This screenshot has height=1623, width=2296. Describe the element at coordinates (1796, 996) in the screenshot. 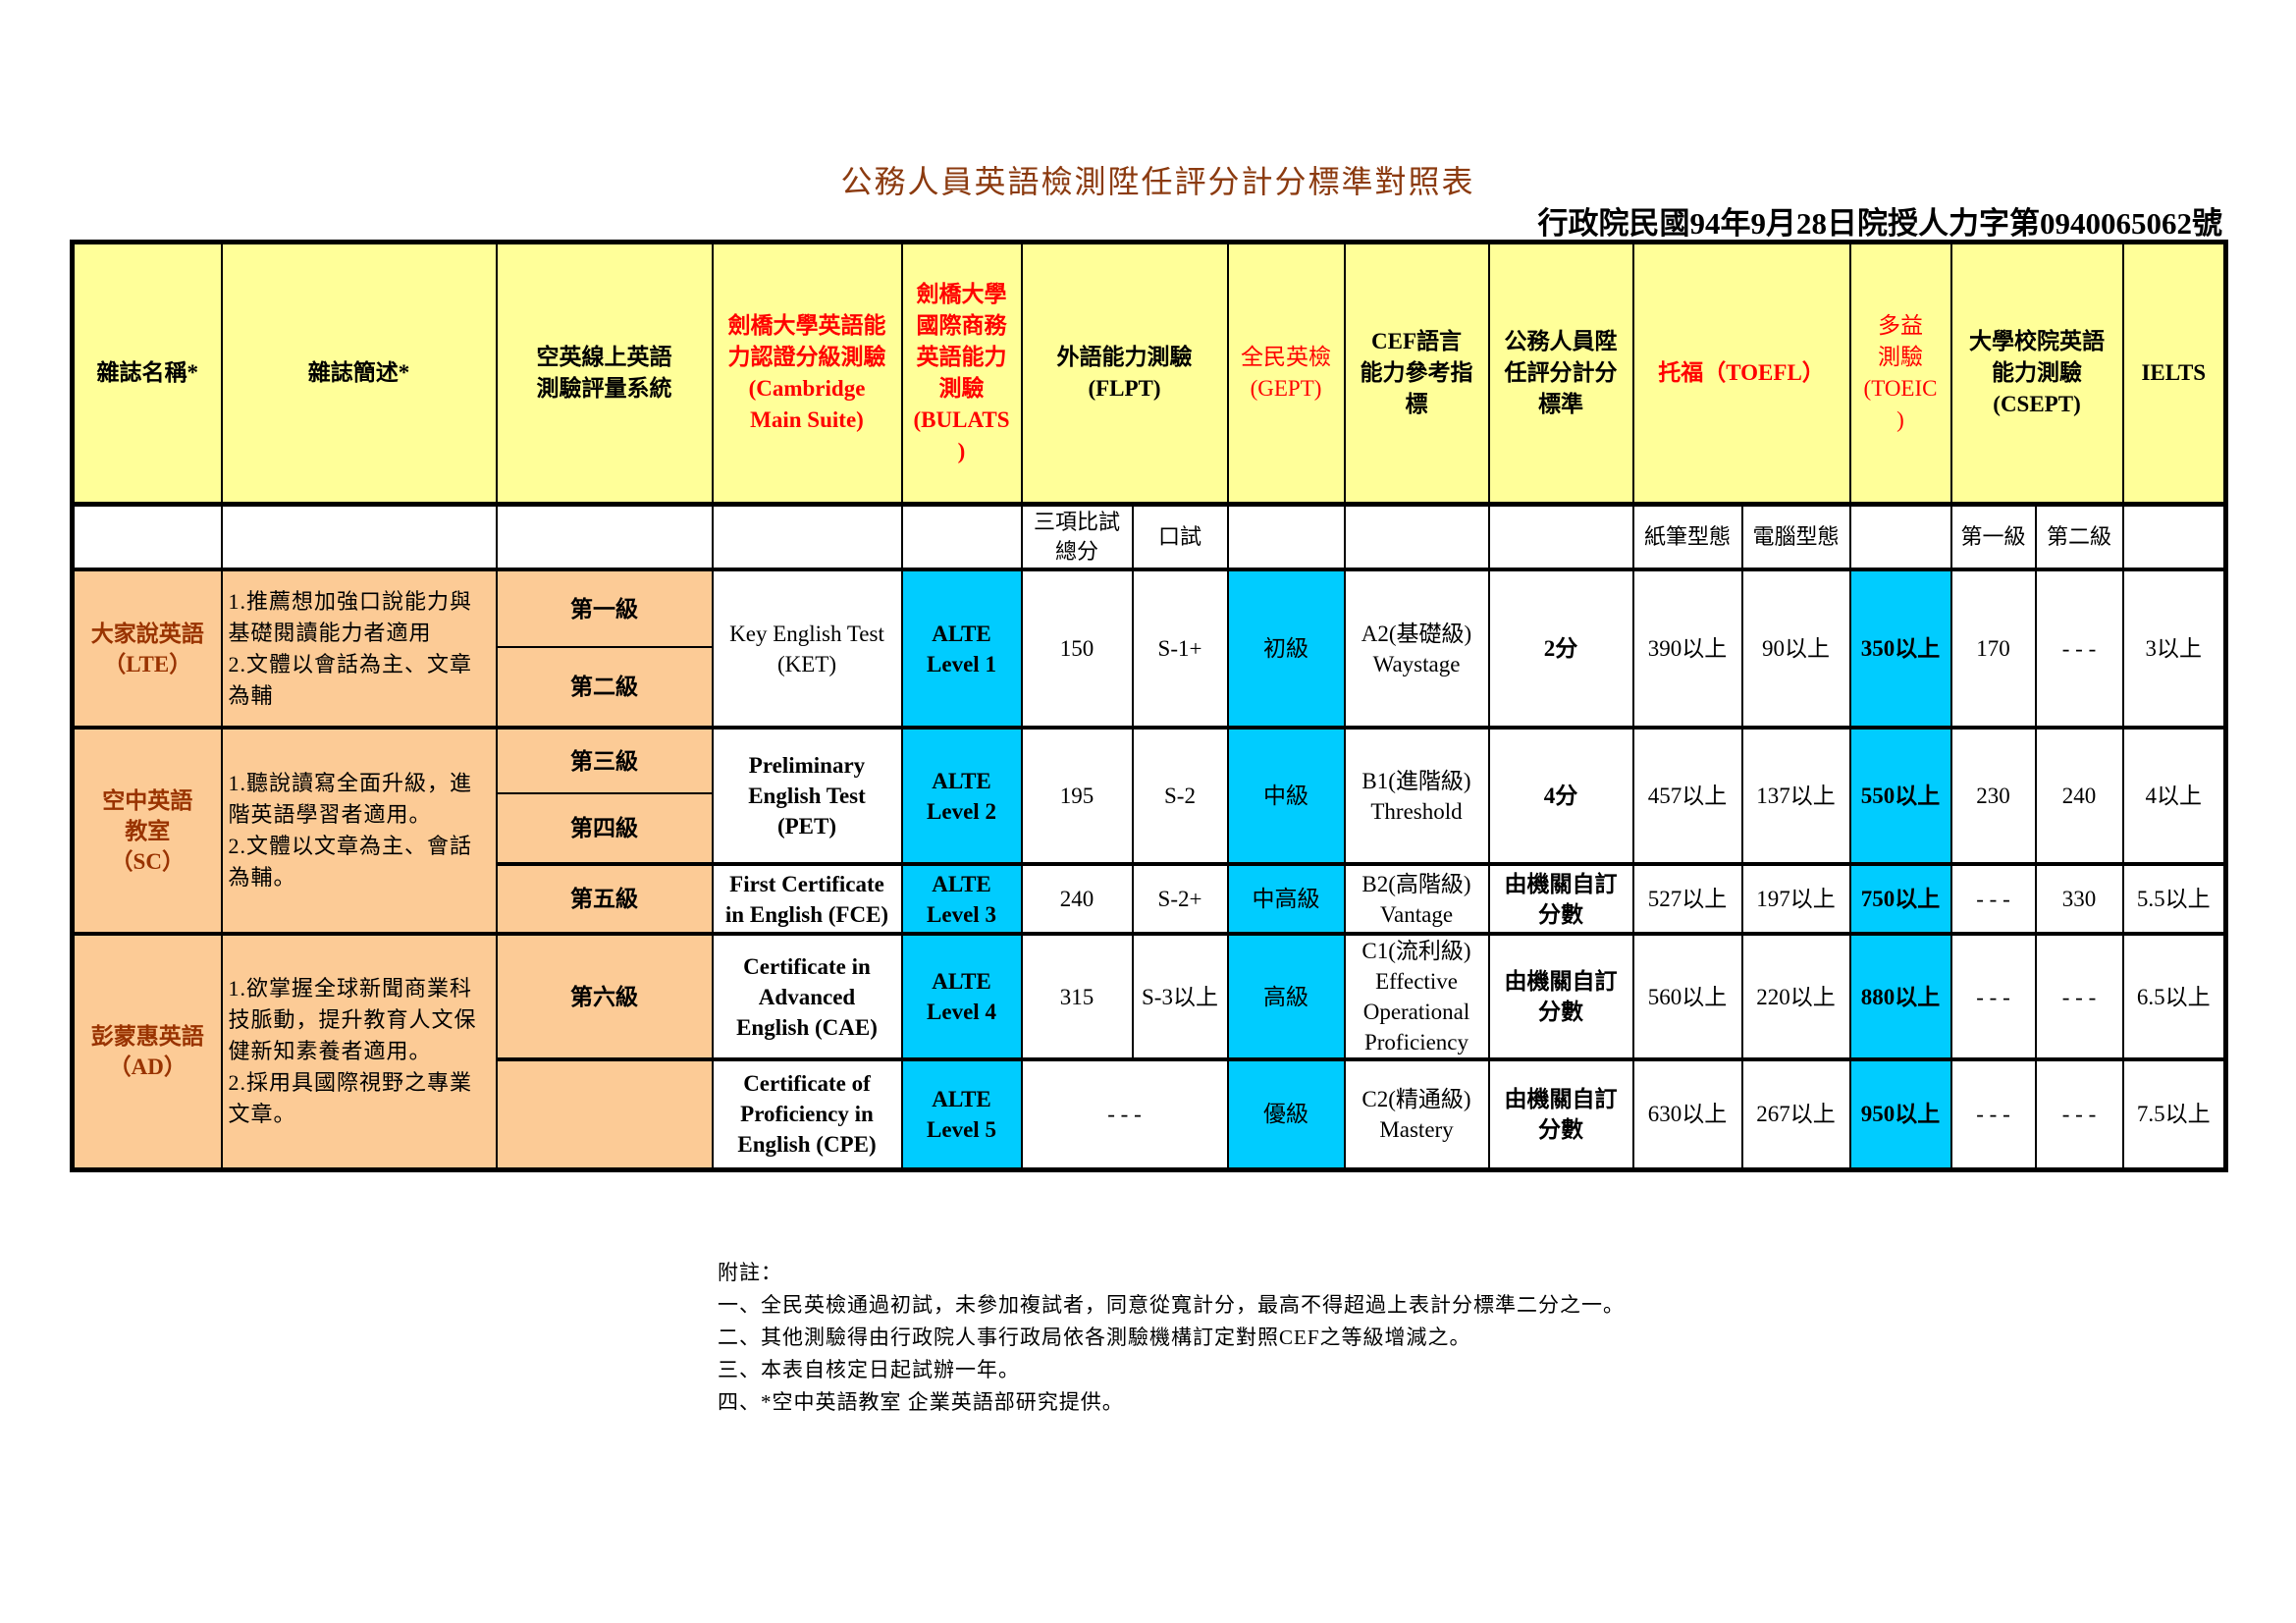

I see `toefl-cbt-cell: 220以上` at that location.